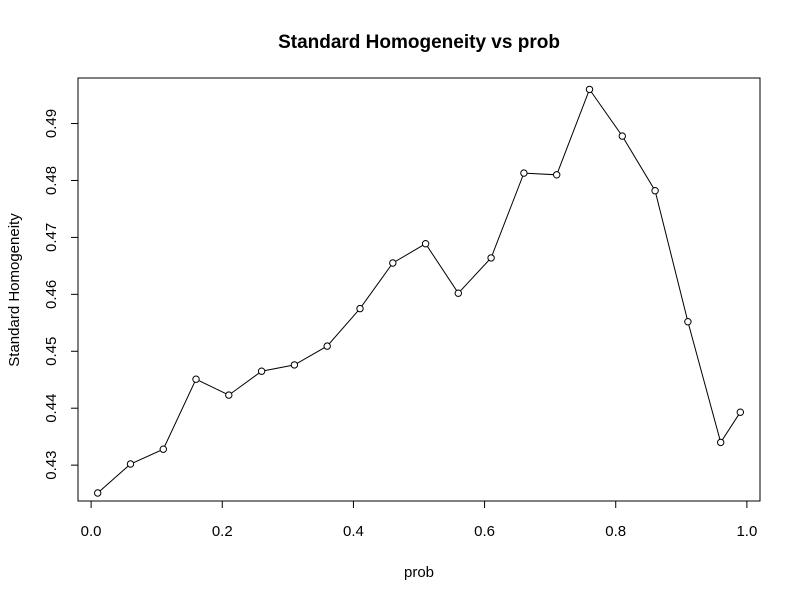 The image size is (800, 600). I want to click on y-tick-label: 0.46, so click(51, 294).